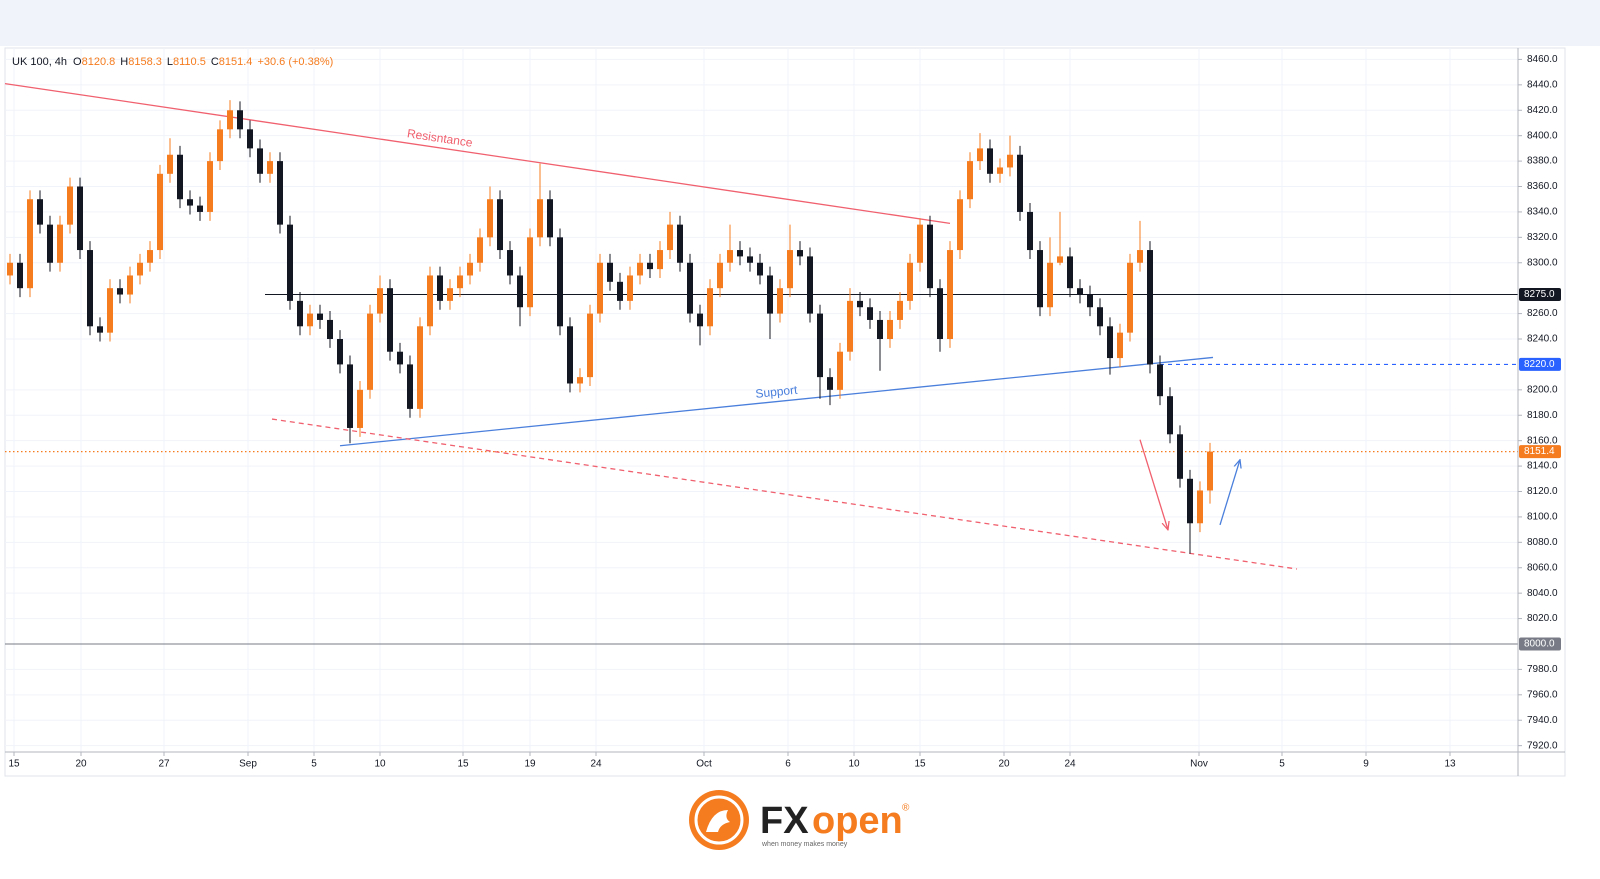  I want to click on y-tick-label: 8320.0, so click(1542, 237).